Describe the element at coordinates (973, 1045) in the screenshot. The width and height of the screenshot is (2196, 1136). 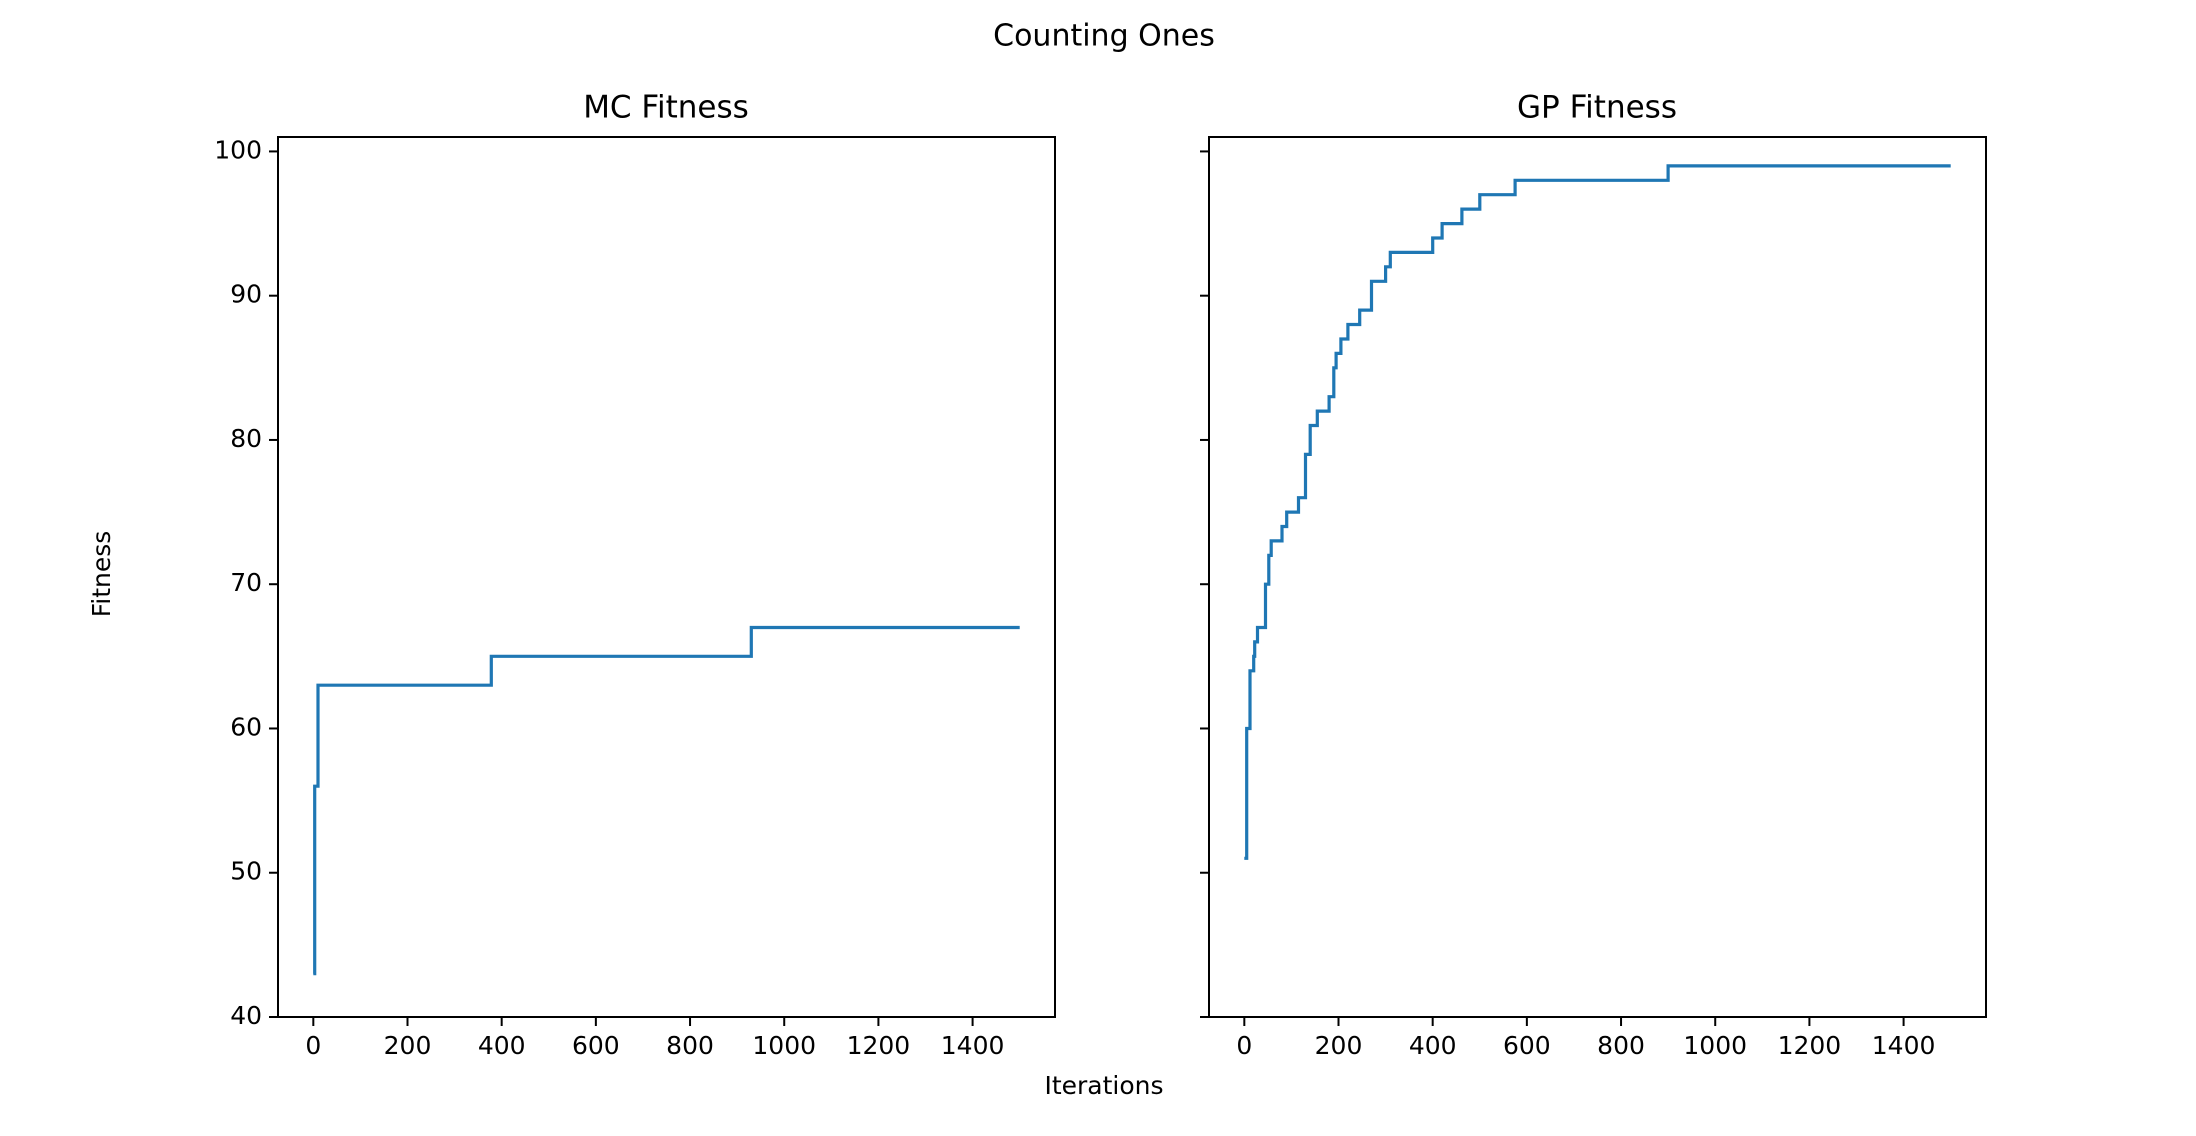
I see `mc-fitness-xtick-label: 1400` at that location.